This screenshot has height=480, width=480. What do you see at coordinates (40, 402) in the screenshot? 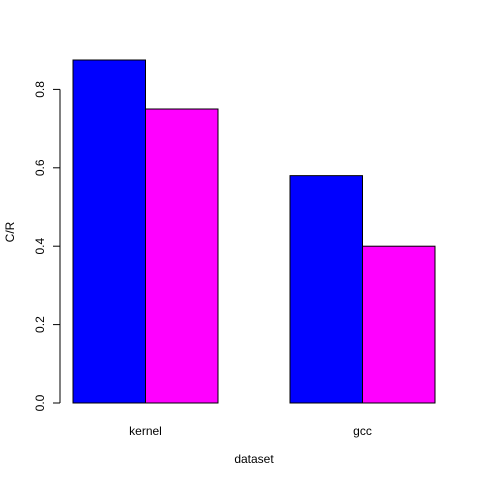
I see `y-tick-label-0.0: 0.0` at bounding box center [40, 402].